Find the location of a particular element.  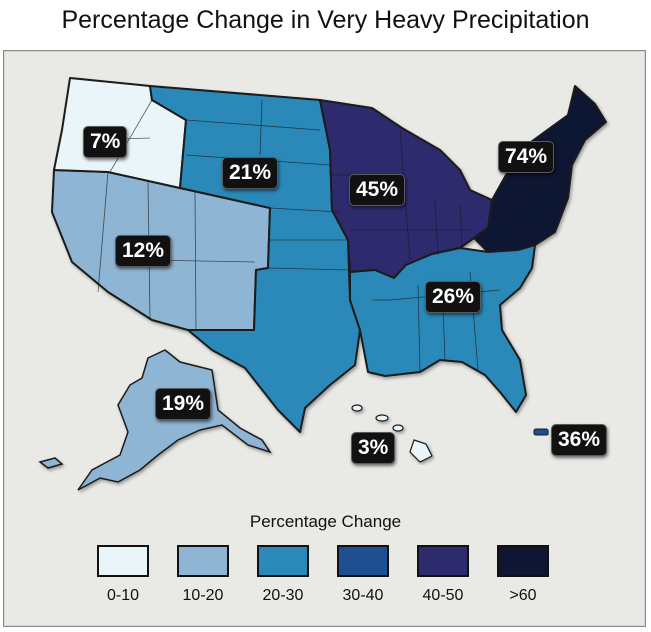

legend-label-10-20: 10-20 is located at coordinates (203, 595).